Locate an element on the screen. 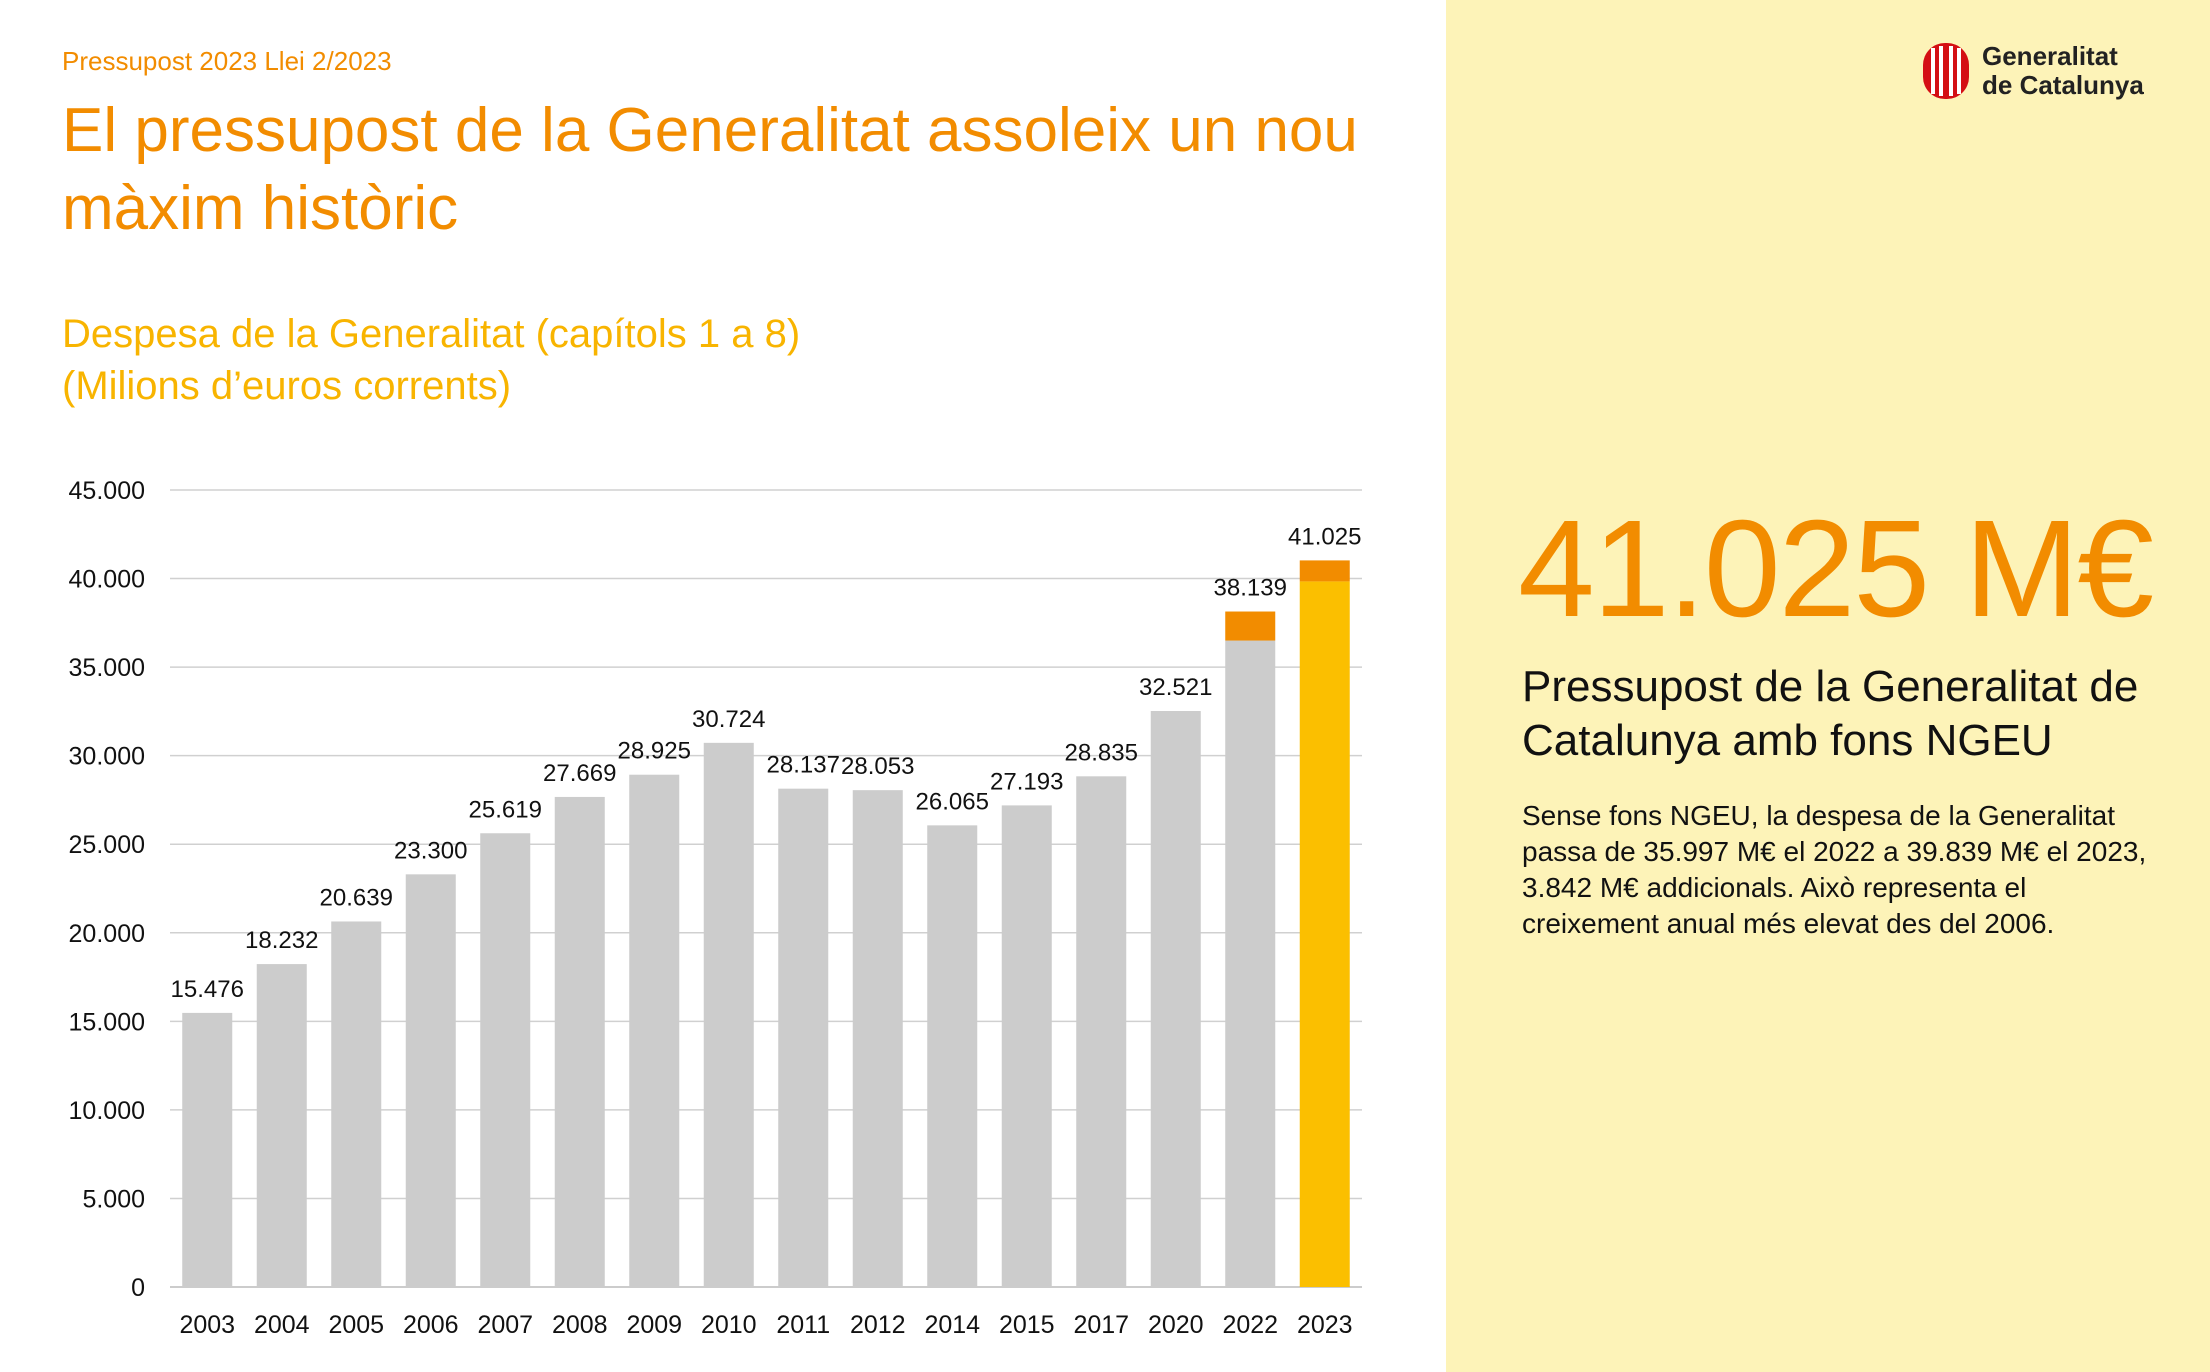 The width and height of the screenshot is (2210, 1372). x-tick-label: 2008 is located at coordinates (580, 1325).